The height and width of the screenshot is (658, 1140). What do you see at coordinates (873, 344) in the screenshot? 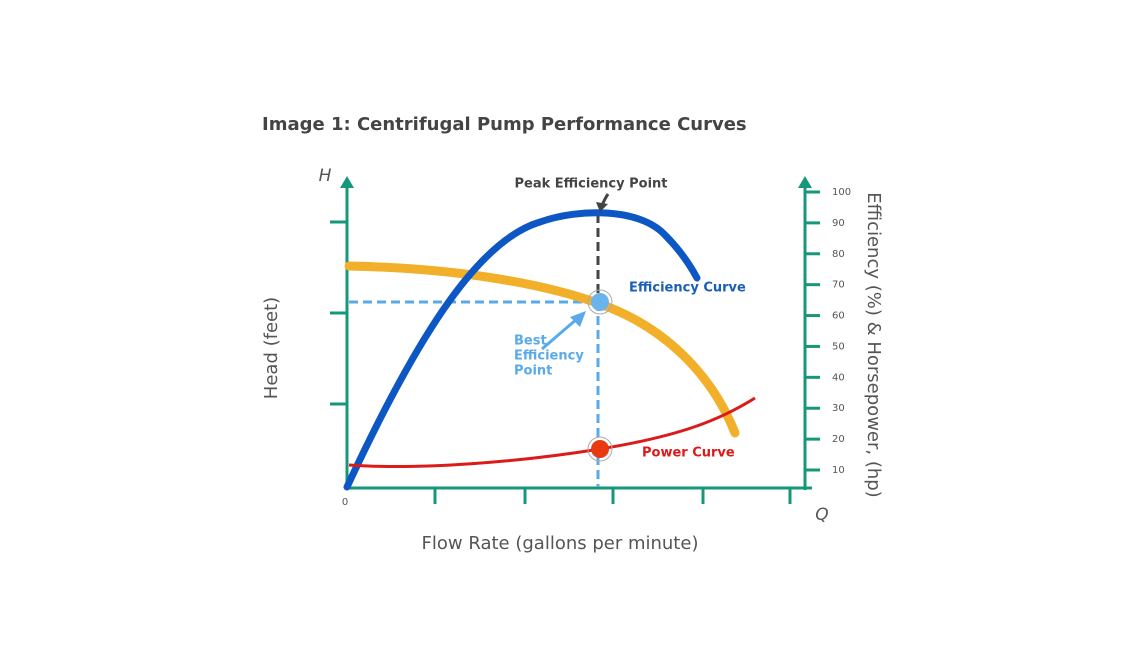
I see `y2-label: Efficiency (%) & Horsepower, (hp)` at bounding box center [873, 344].